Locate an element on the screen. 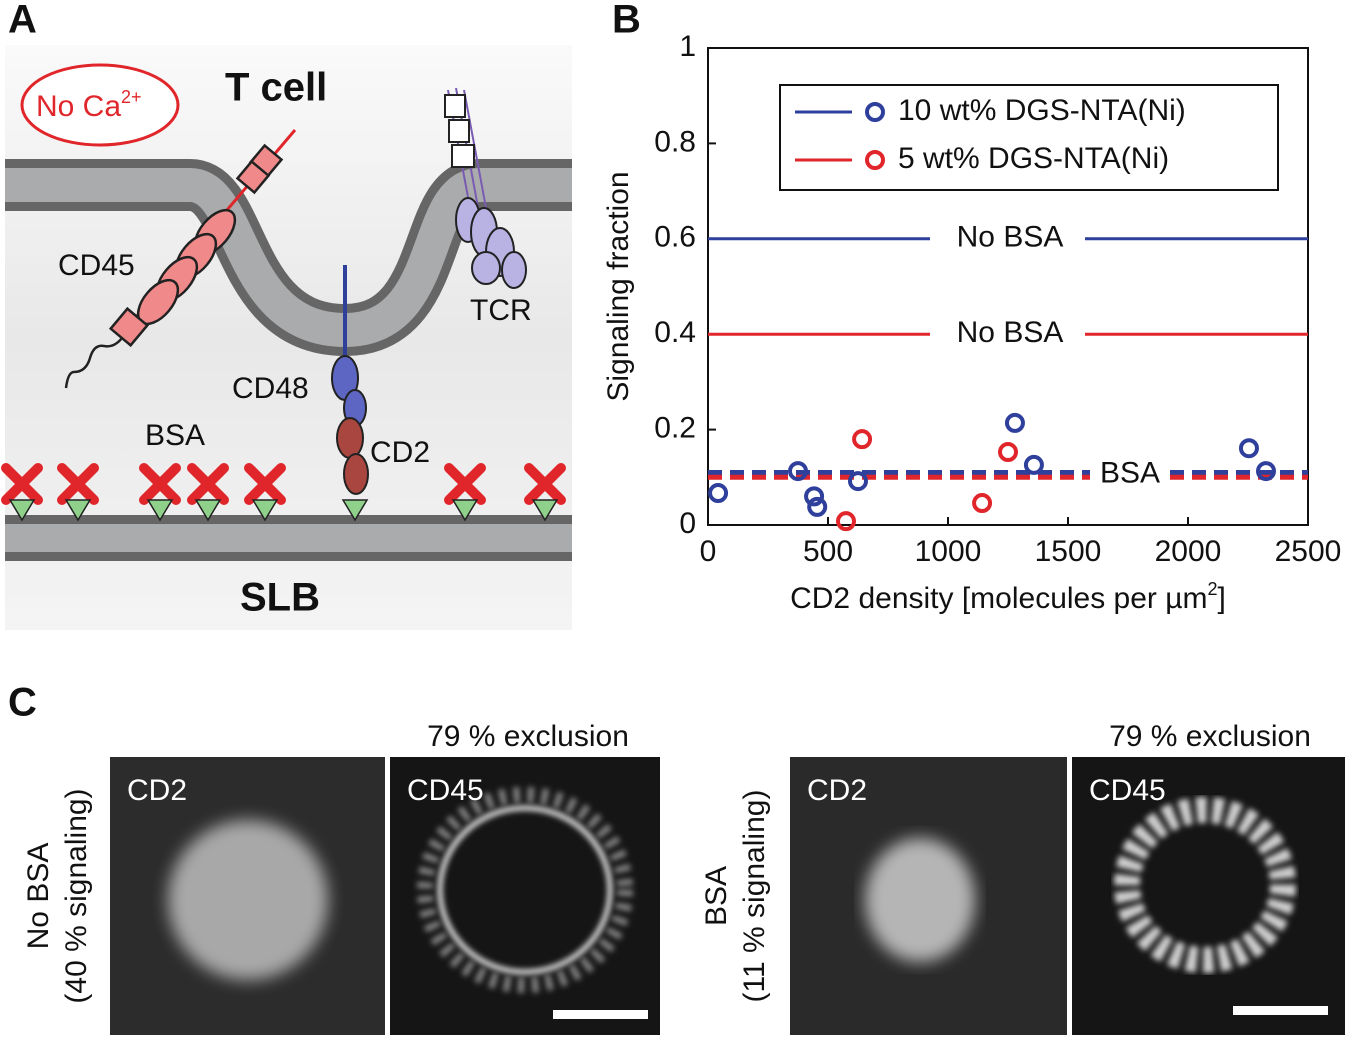 This screenshot has height=1042, width=1354. protein-label: TCR is located at coordinates (501, 310).